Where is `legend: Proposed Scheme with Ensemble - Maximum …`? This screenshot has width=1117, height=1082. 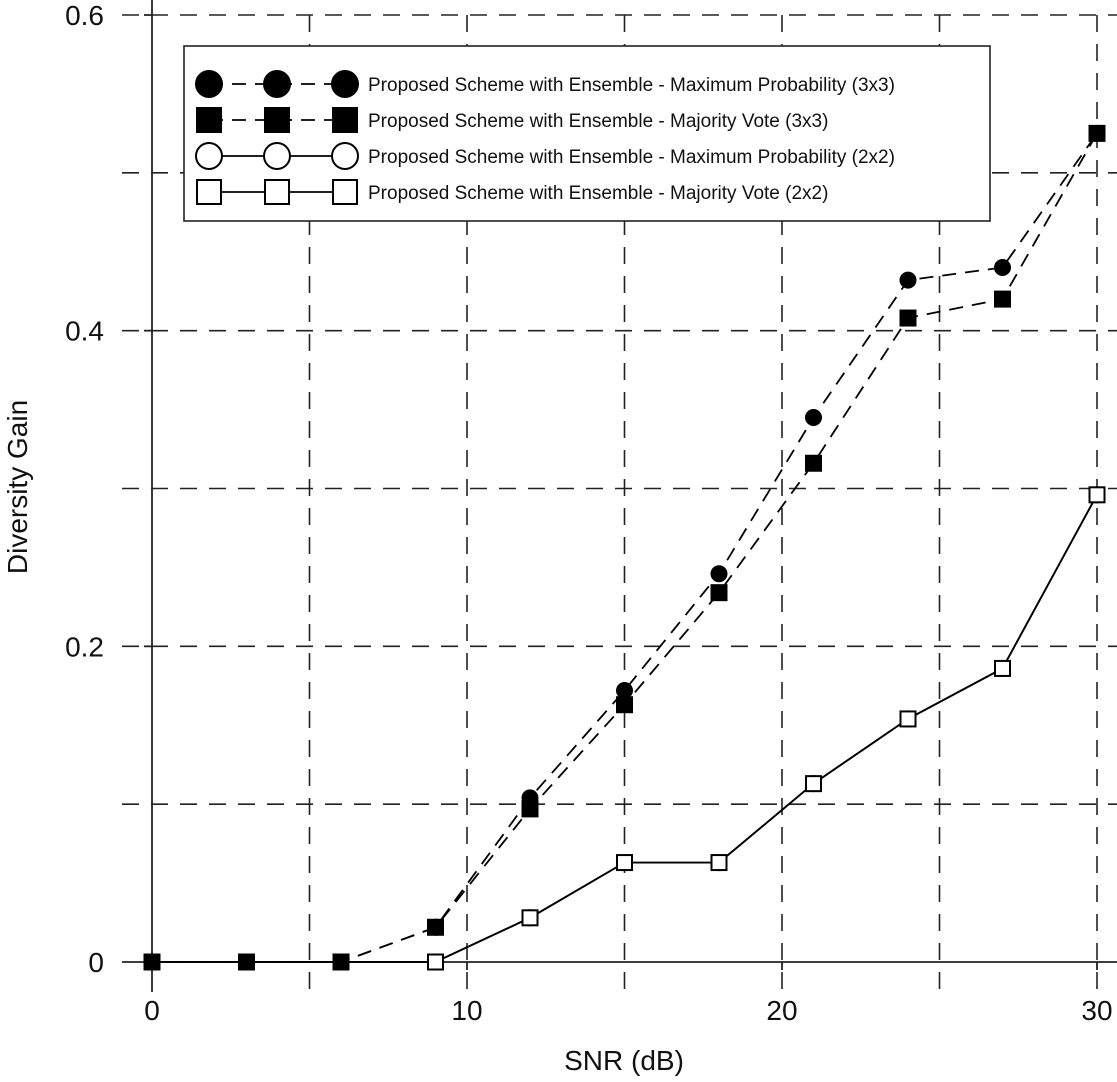
legend: Proposed Scheme with Ensemble - Maximum … is located at coordinates (587, 133).